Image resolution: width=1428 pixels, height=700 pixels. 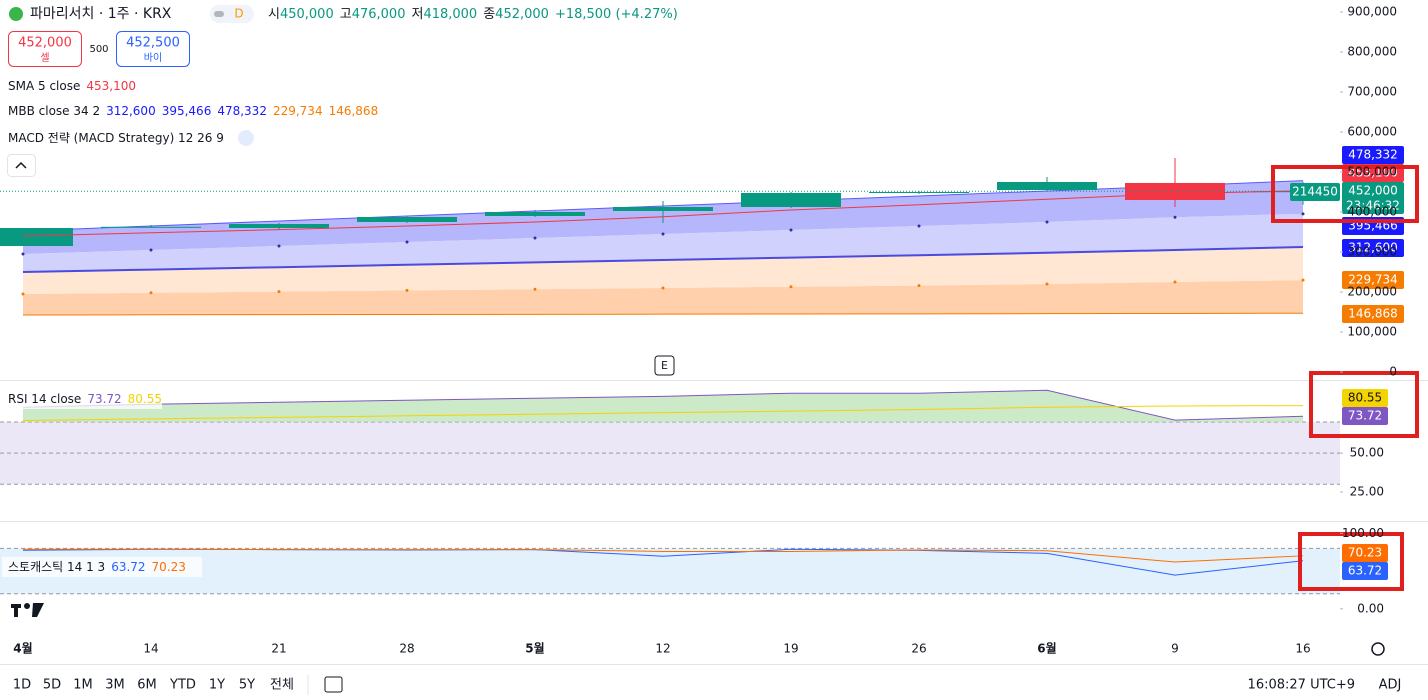 What do you see at coordinates (246, 138) in the screenshot?
I see `ai-icon` at bounding box center [246, 138].